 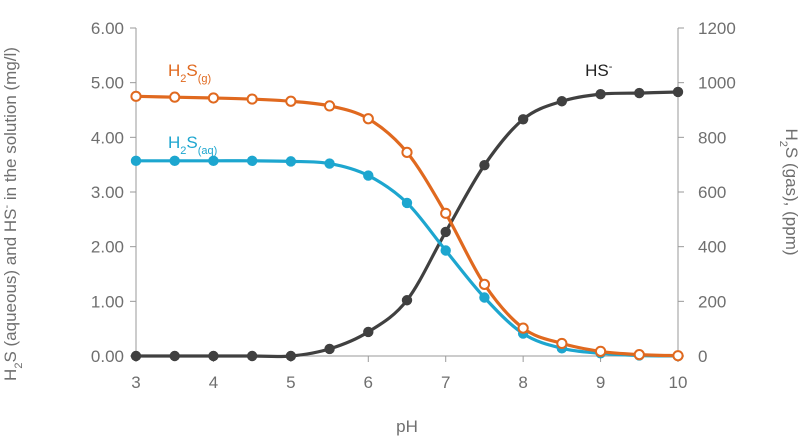 I want to click on y-right-tick-label: 0, so click(x=702, y=356).